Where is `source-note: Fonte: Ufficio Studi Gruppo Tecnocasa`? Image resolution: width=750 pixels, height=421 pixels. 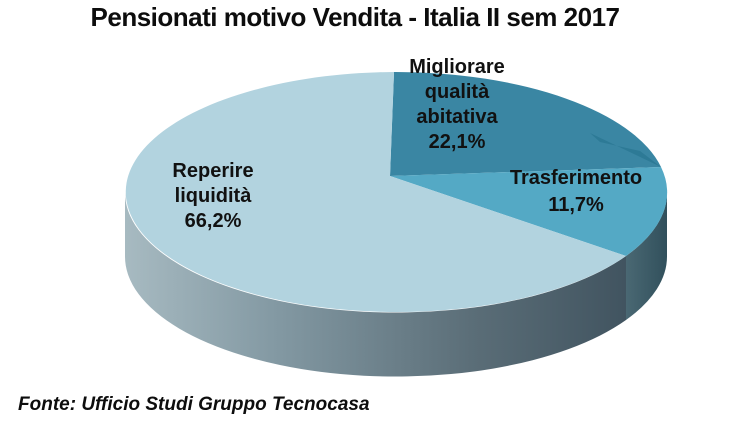
source-note: Fonte: Ufficio Studi Gruppo Tecnocasa is located at coordinates (194, 404).